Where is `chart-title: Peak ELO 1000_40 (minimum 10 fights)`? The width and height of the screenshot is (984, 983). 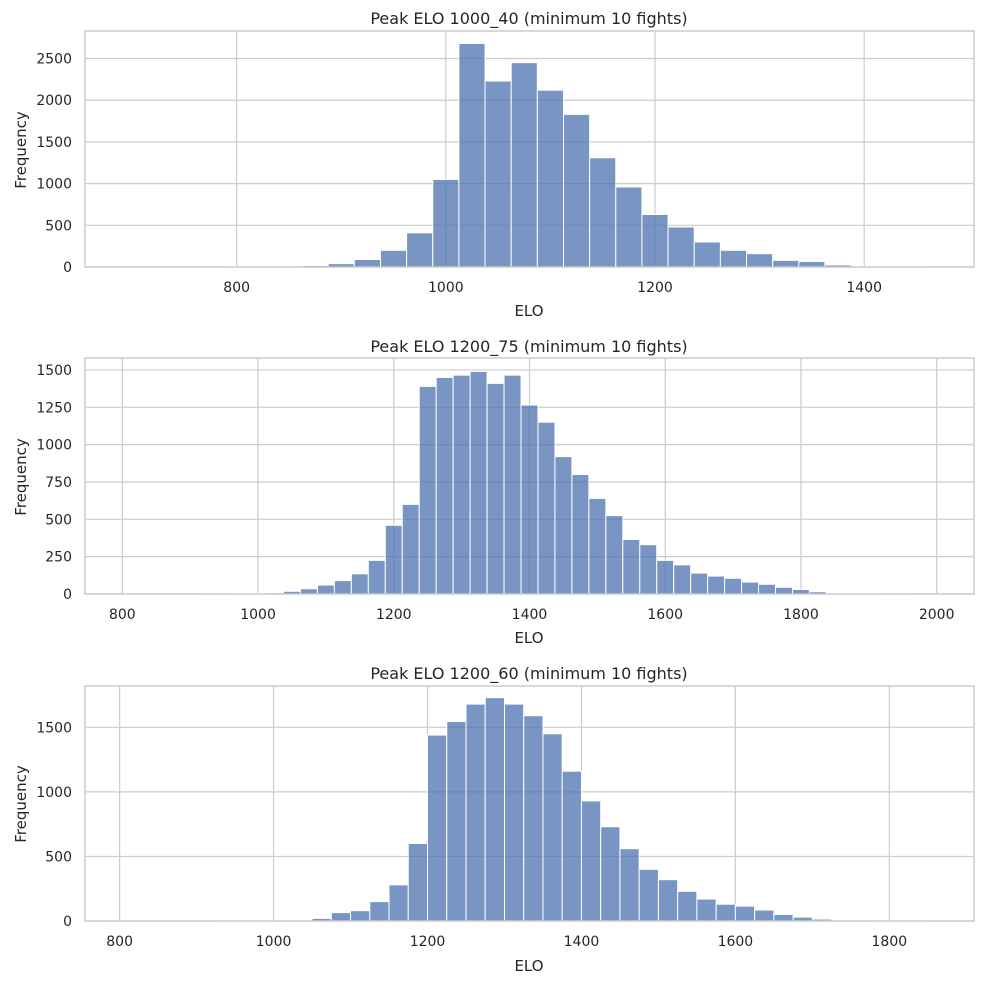 chart-title: Peak ELO 1000_40 (minimum 10 fights) is located at coordinates (528, 19).